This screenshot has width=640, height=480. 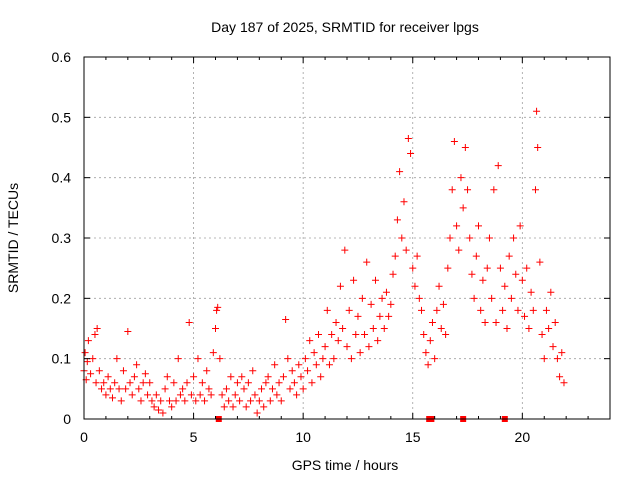 I want to click on y-tick-label: 0.2, so click(x=62, y=298).